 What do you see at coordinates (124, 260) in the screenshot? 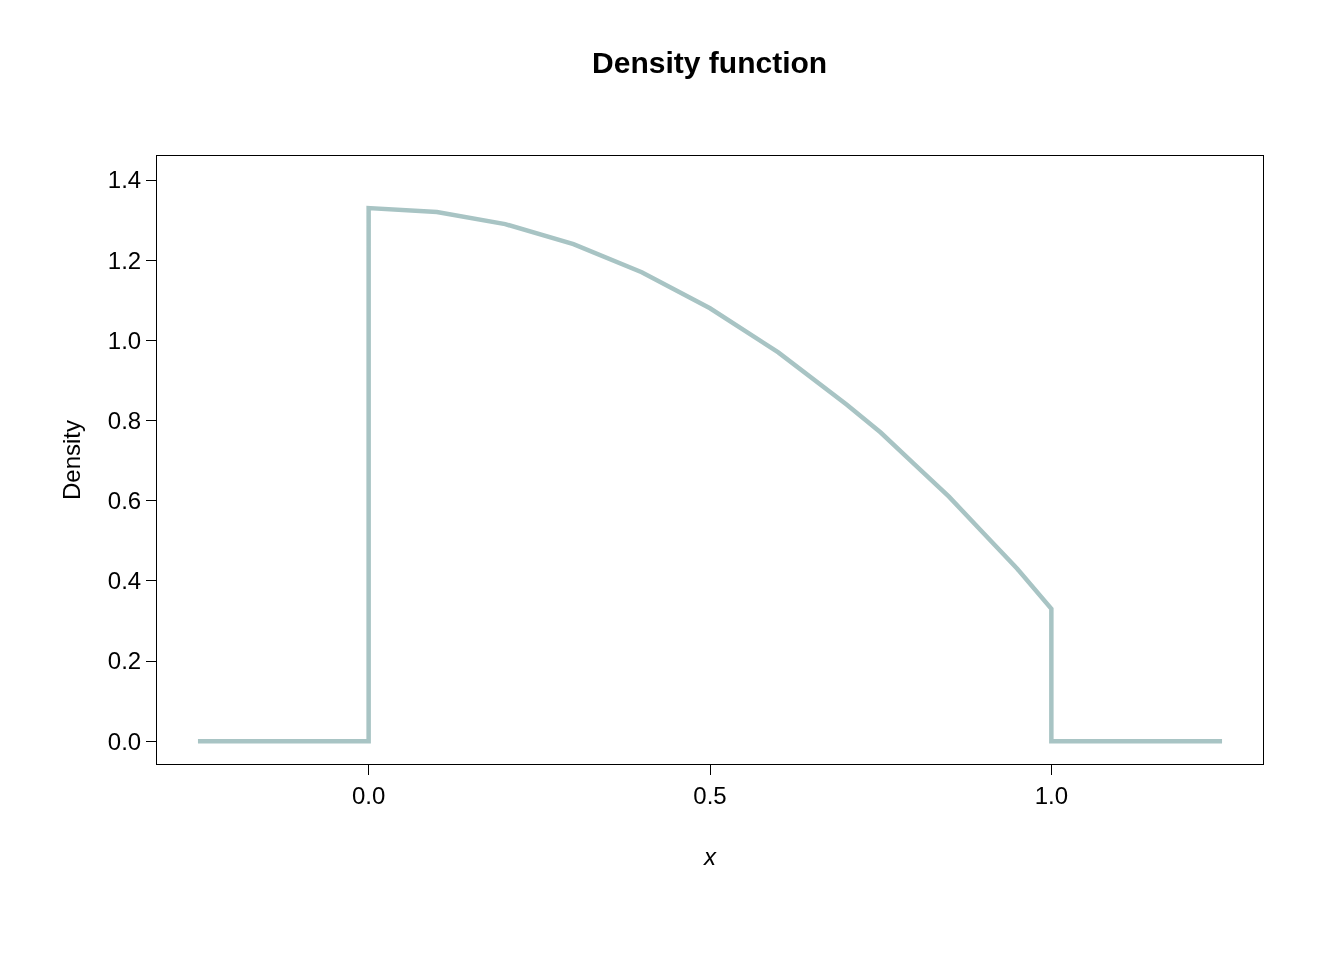
I see `y-tick-label: 1.2` at bounding box center [124, 260].